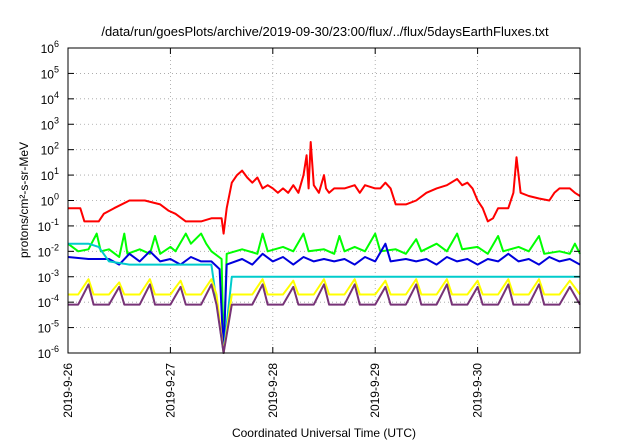 The width and height of the screenshot is (640, 448). I want to click on y-tick-label: 10⁰, so click(50, 200).